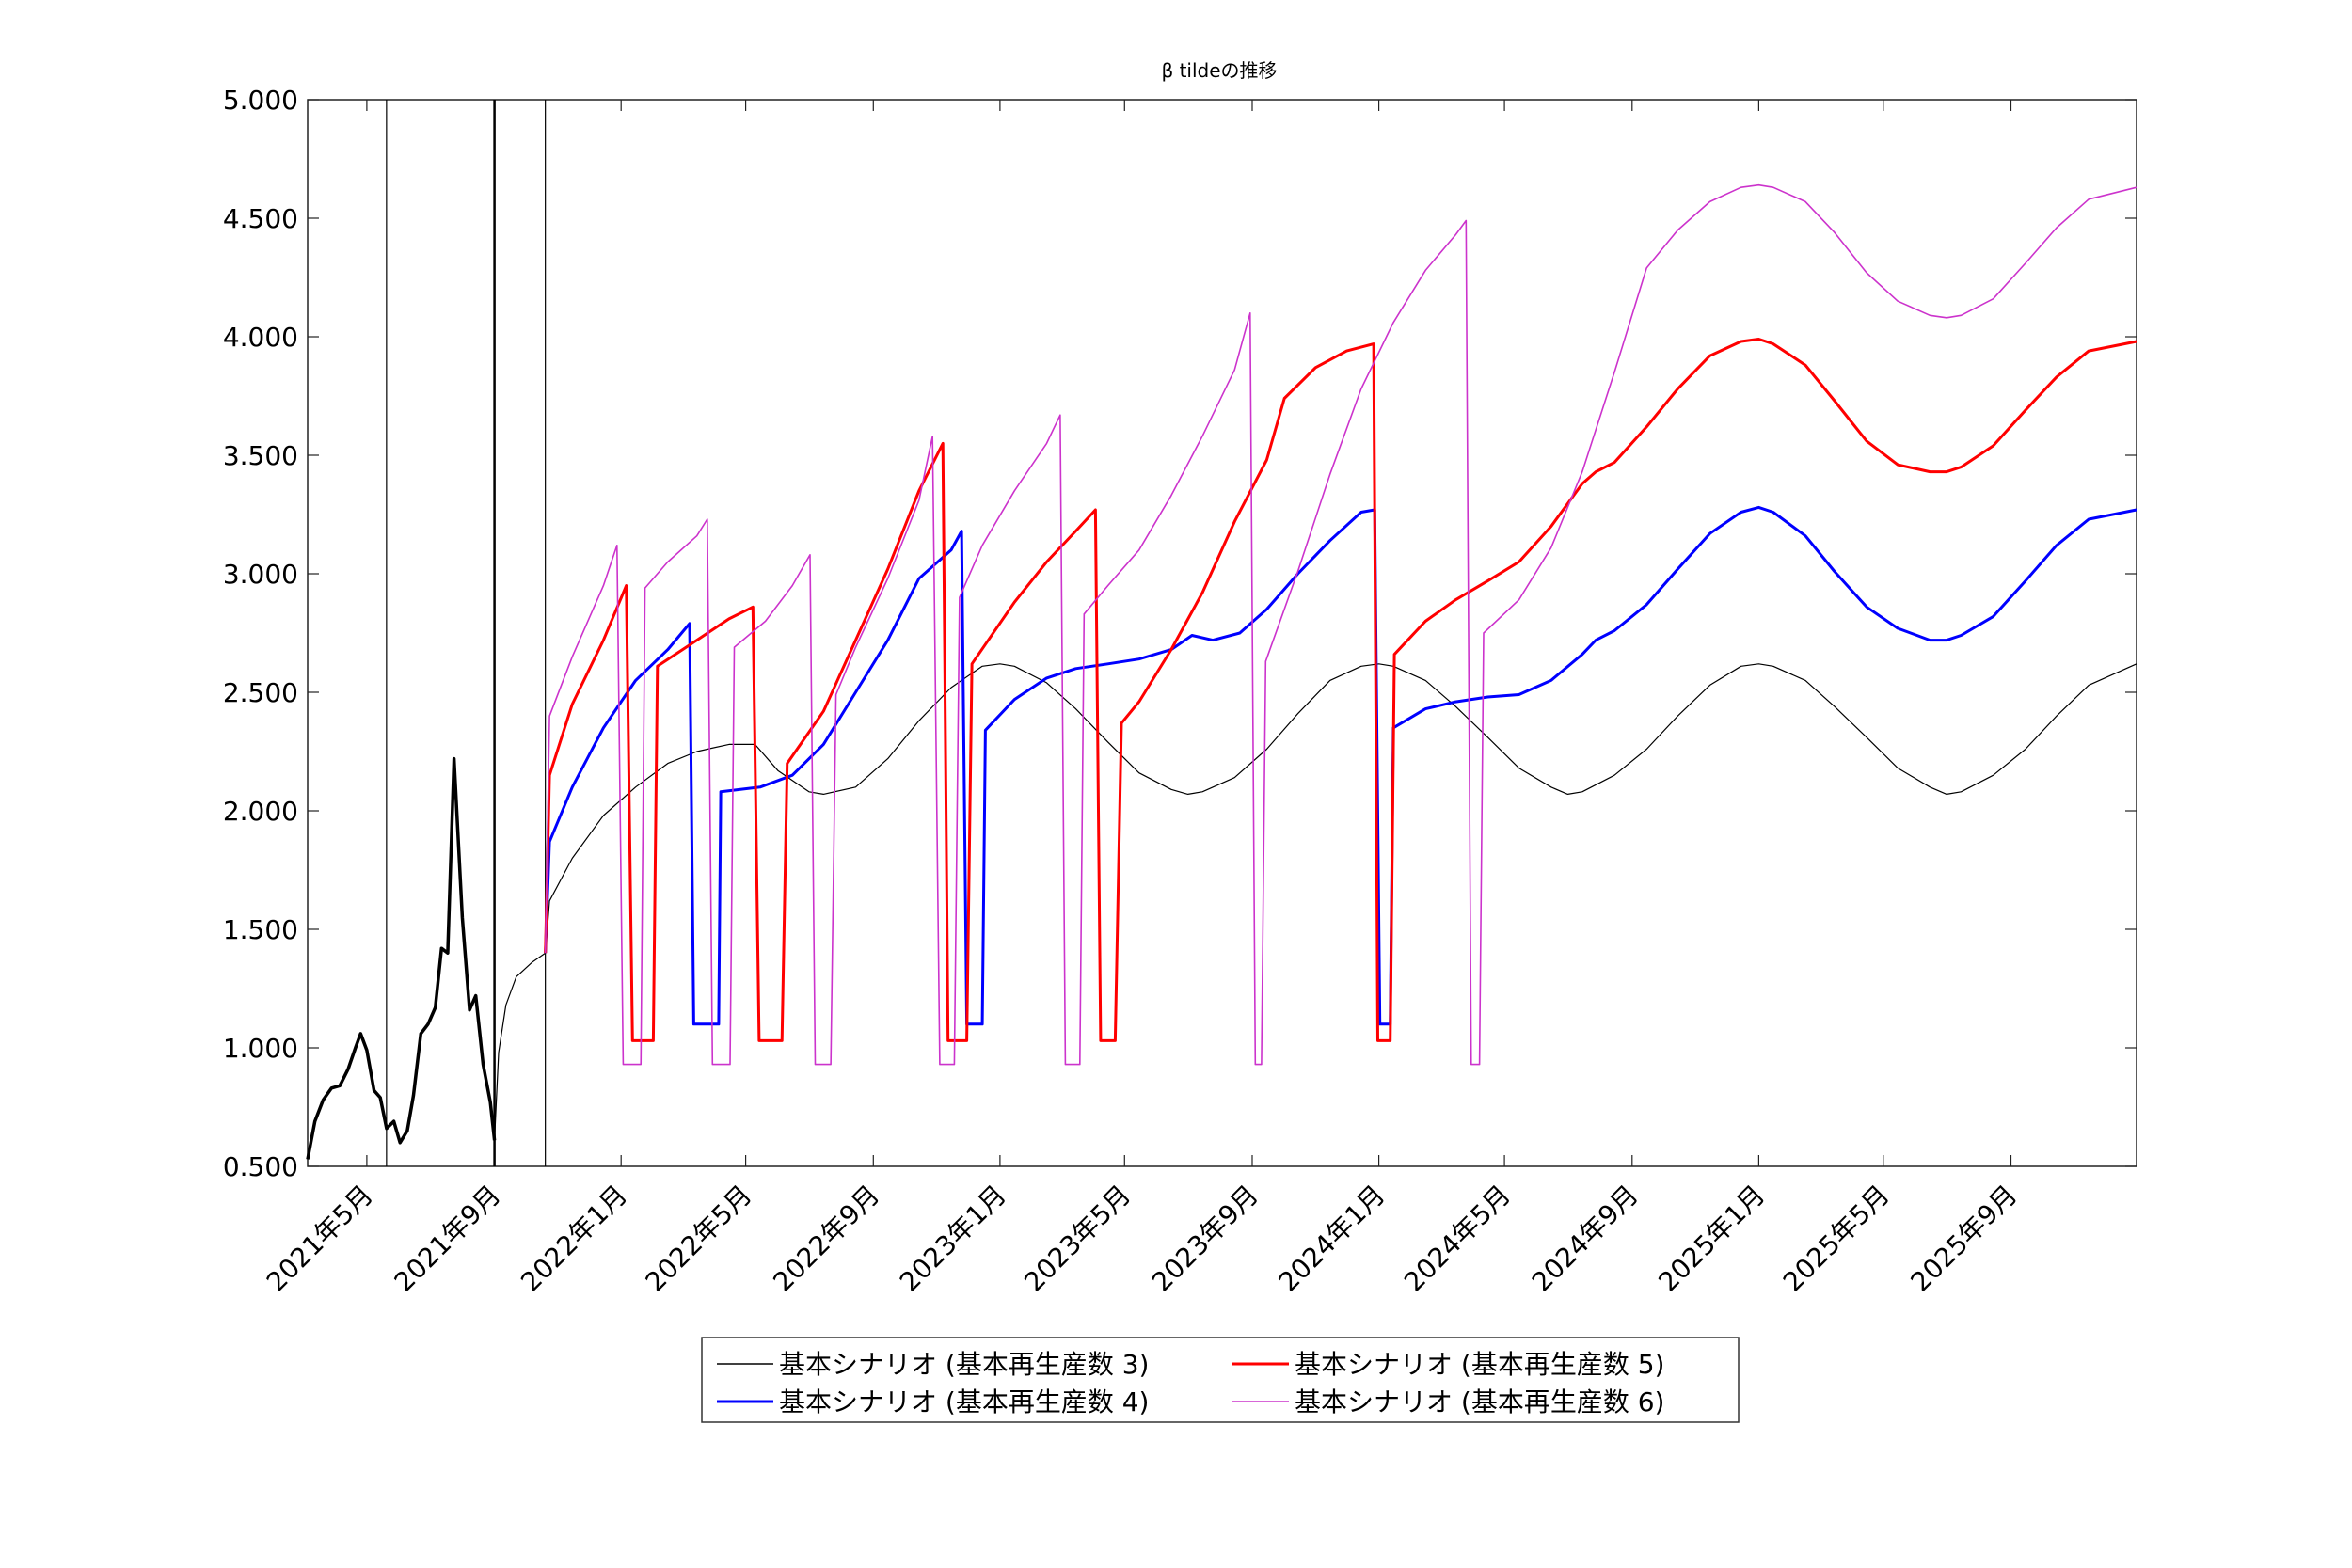 Image resolution: width=2352 pixels, height=1568 pixels. What do you see at coordinates (260, 100) in the screenshot?
I see `y-tick-label: 5.000` at bounding box center [260, 100].